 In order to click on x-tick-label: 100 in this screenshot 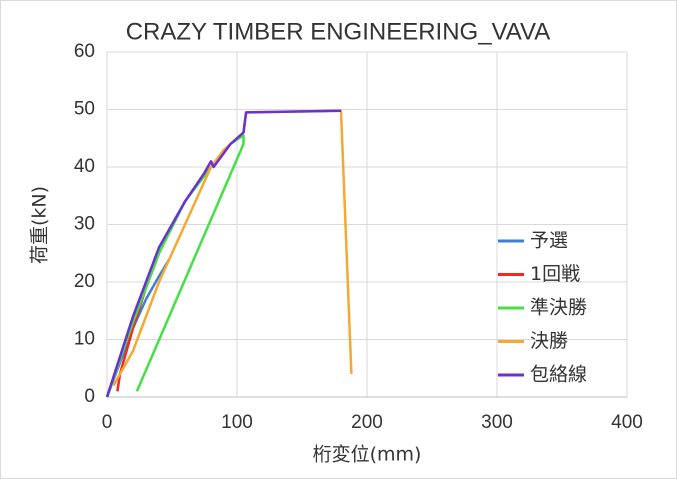, I will do `click(237, 422)`.